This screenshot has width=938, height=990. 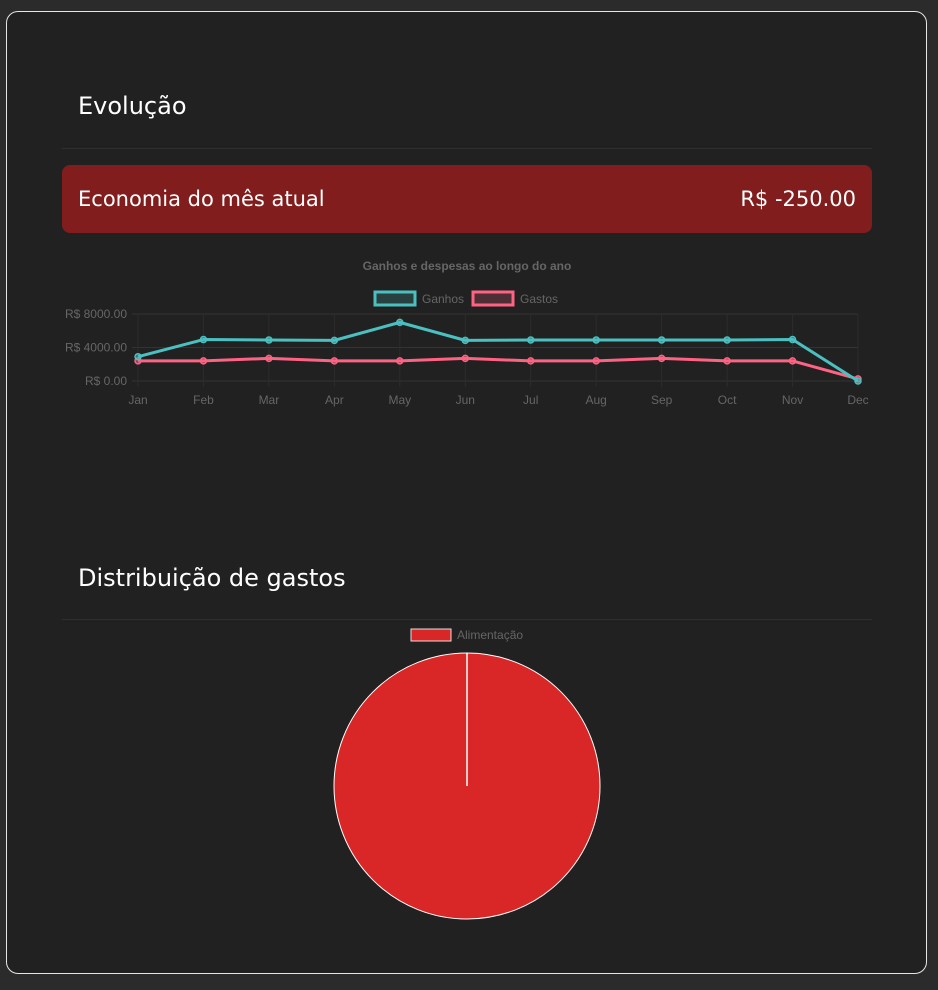 I want to click on legend-swatch-ganhos, so click(x=395, y=298).